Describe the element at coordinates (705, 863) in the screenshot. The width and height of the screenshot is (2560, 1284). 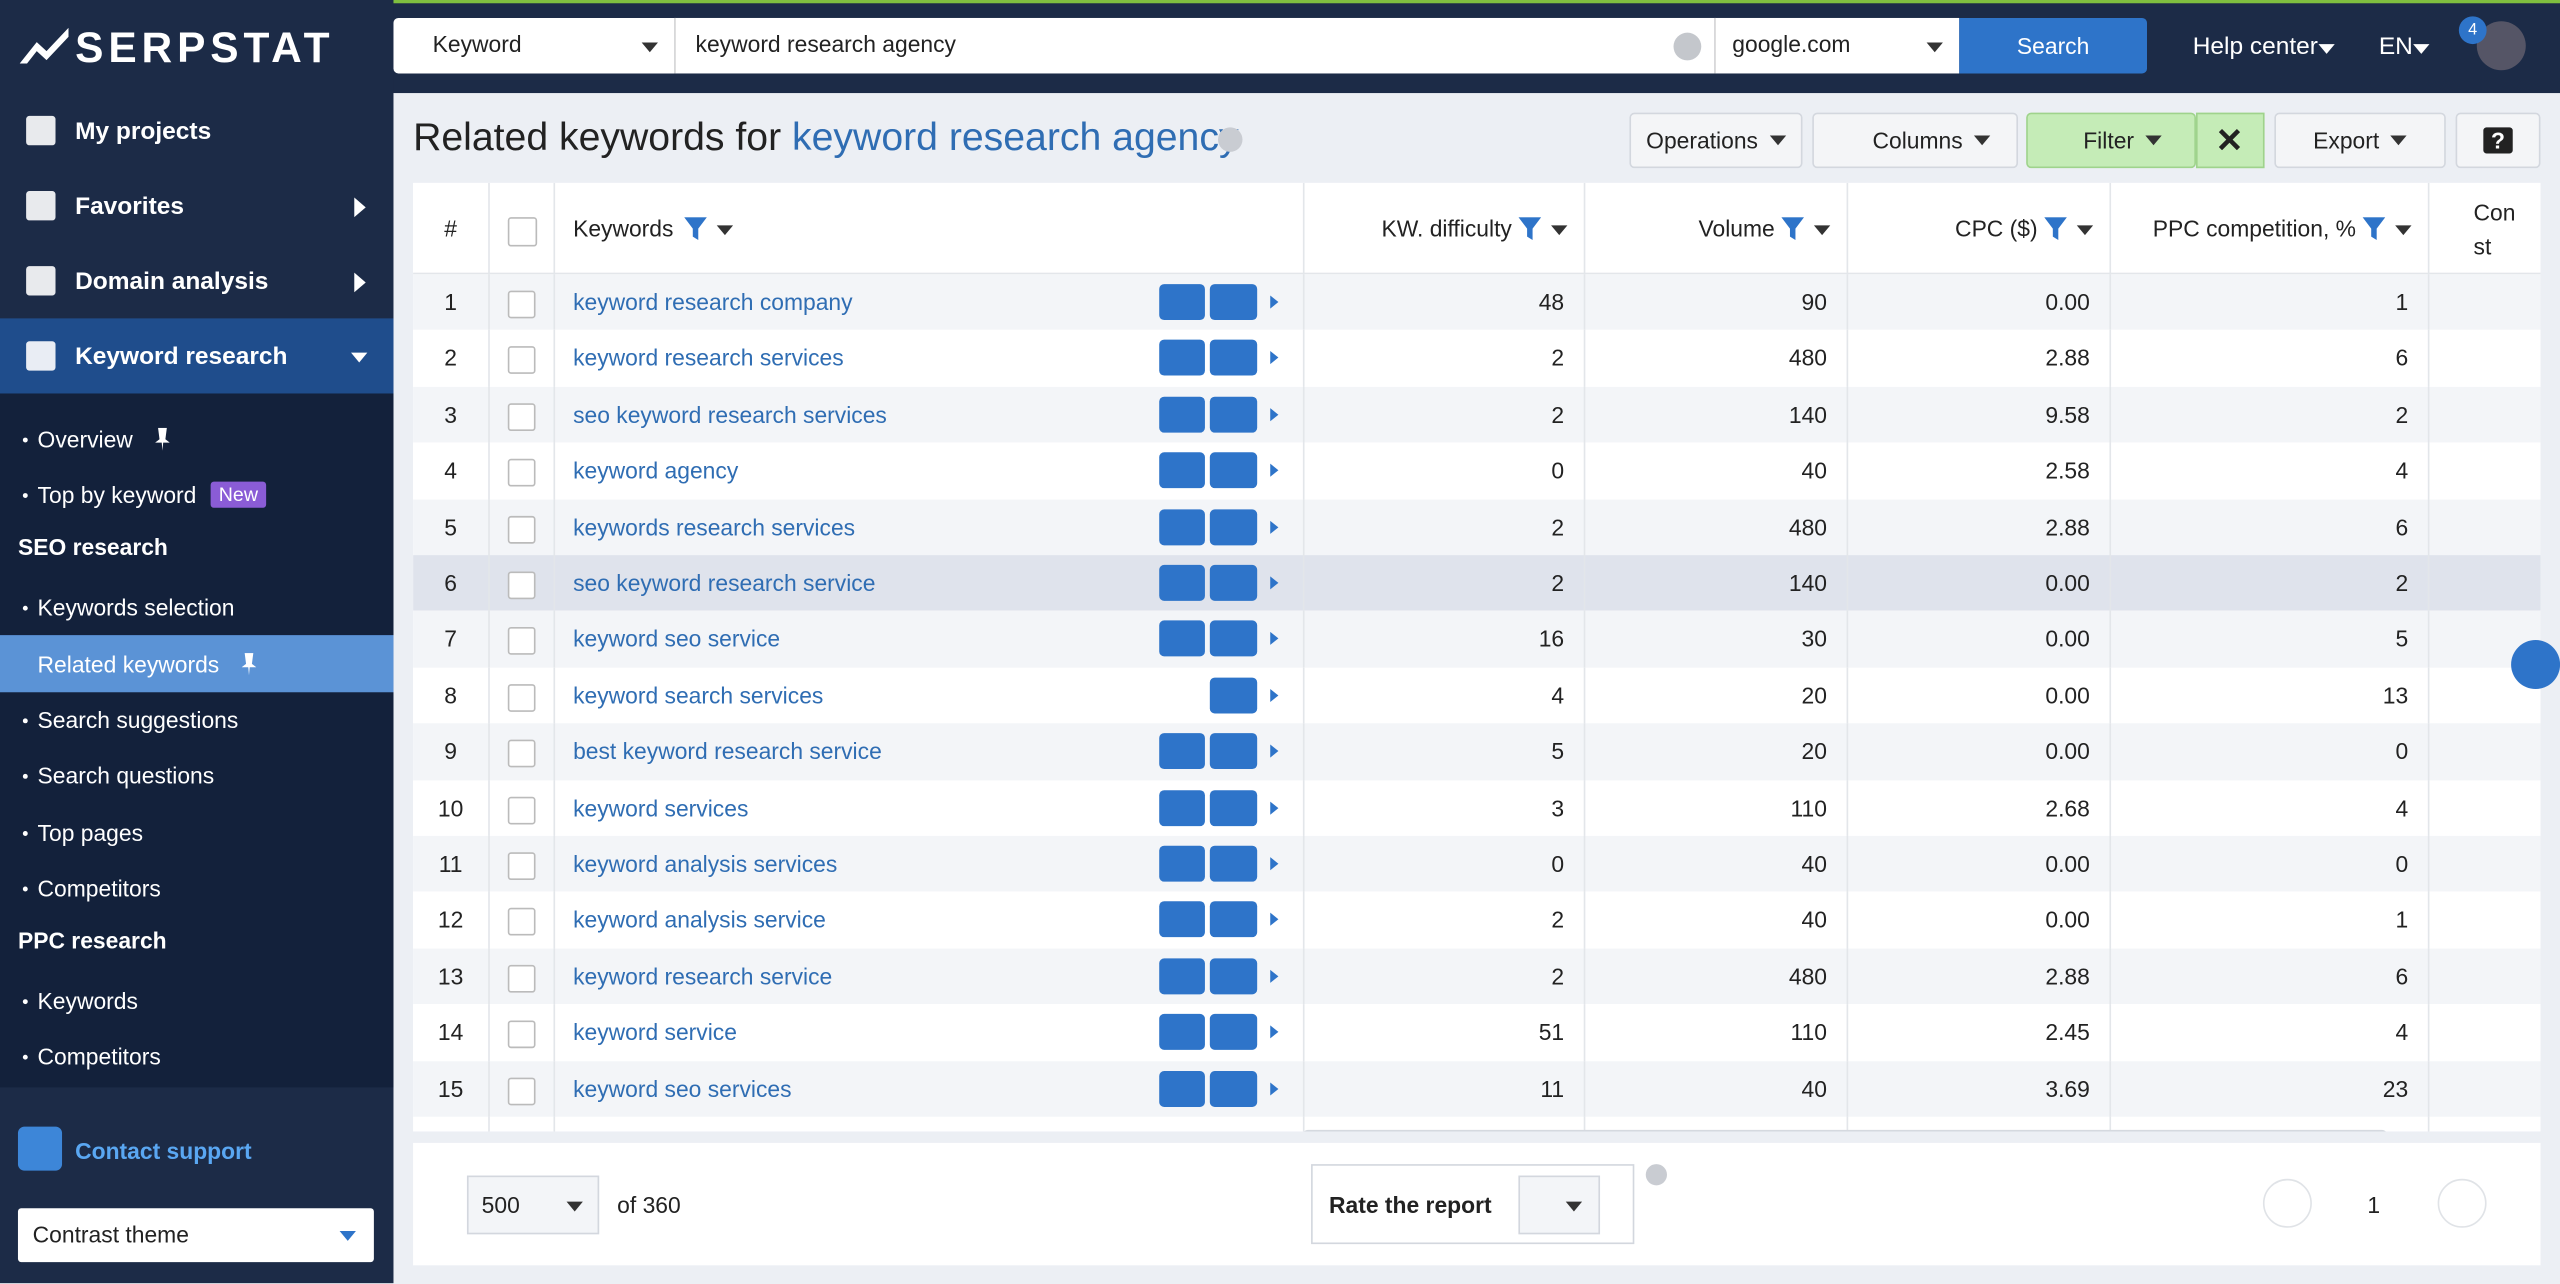
I see `keyword-link: keyword analysis services` at that location.